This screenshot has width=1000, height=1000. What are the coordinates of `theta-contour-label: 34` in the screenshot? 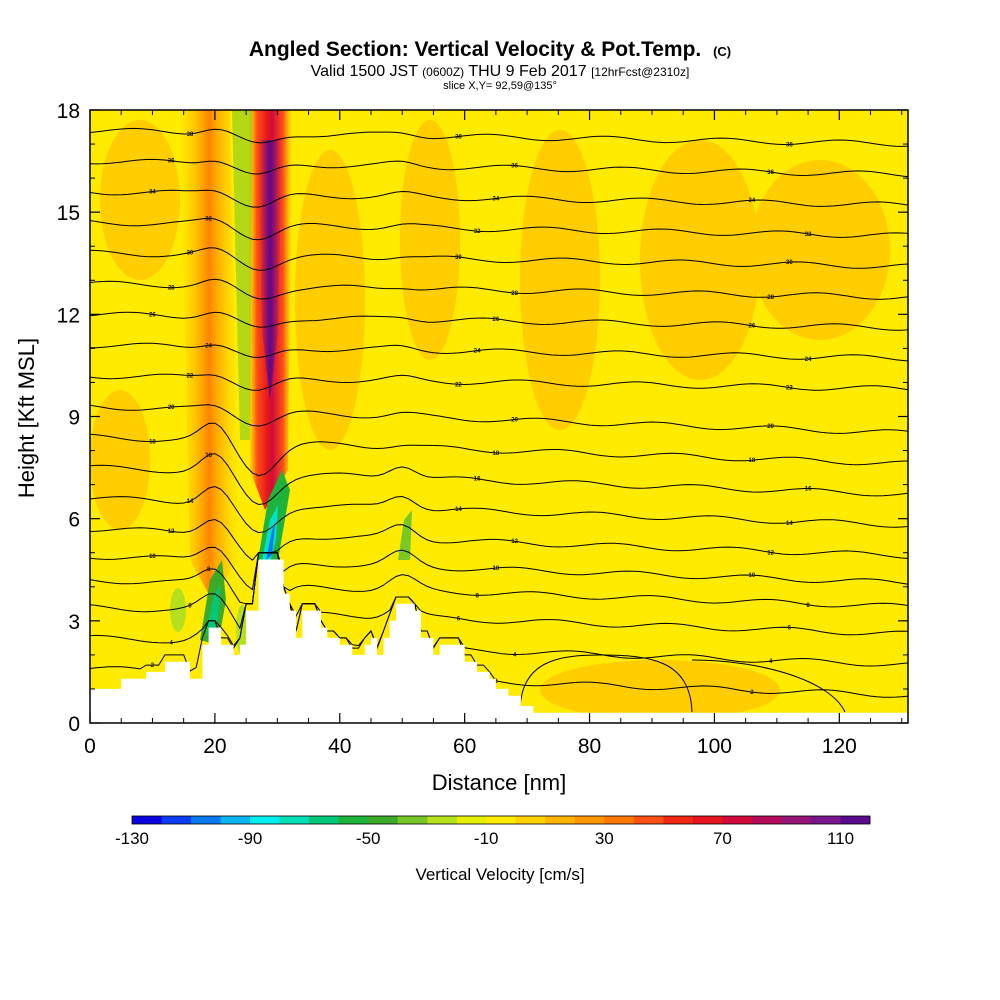 It's located at (152, 192).